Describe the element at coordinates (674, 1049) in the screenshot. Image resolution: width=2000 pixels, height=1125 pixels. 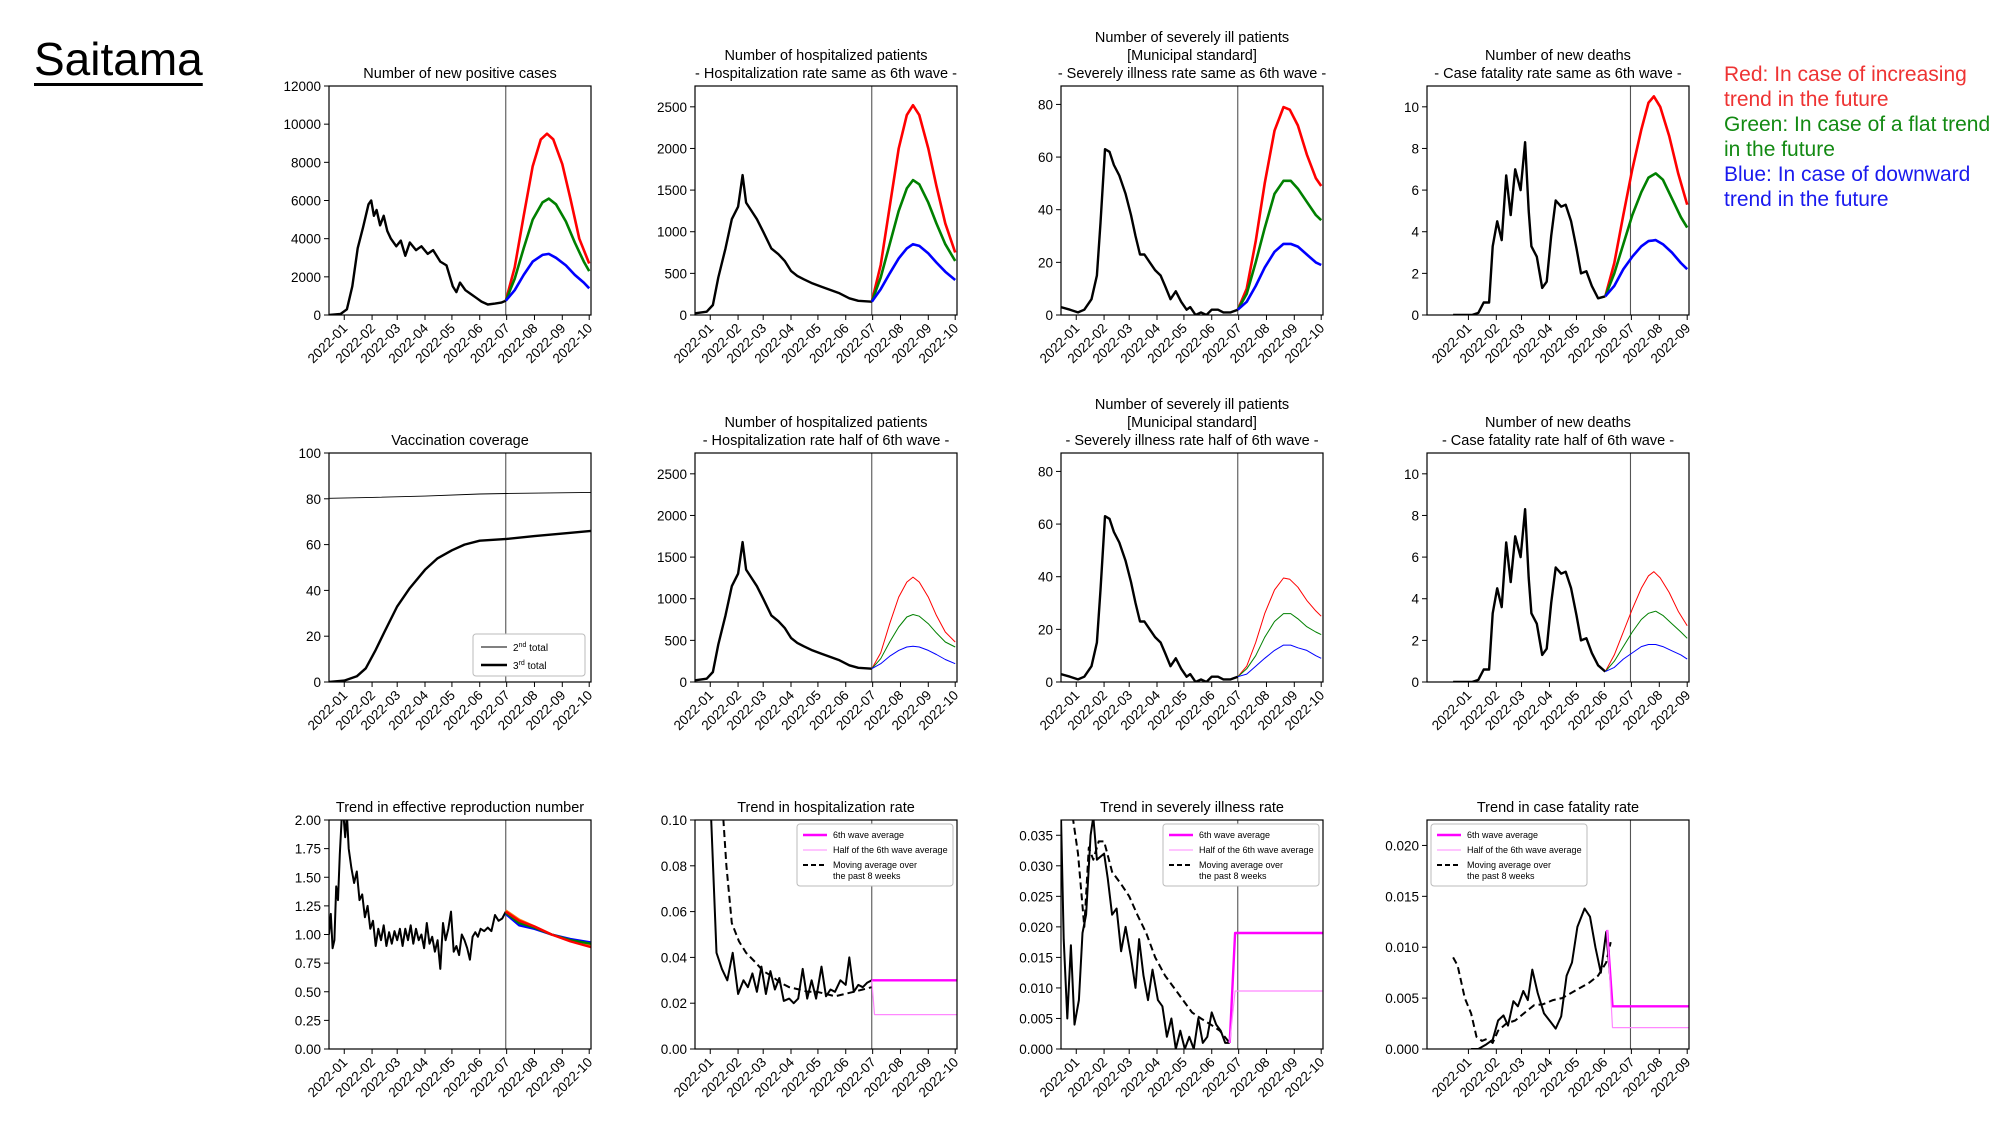
I see `y-tick-label: 0.00` at that location.